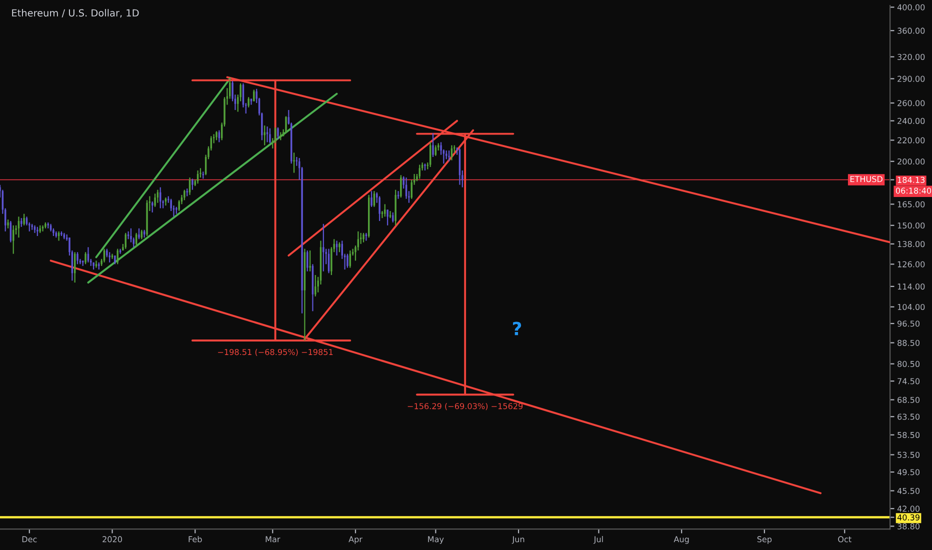  What do you see at coordinates (911, 121) in the screenshot?
I see `y-tick-label: 240.00` at bounding box center [911, 121].